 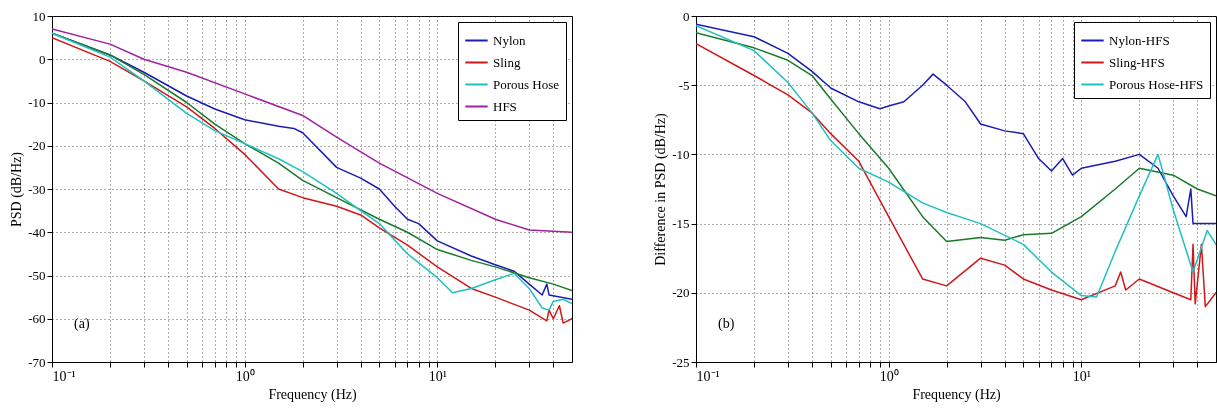 I want to click on legend-label: Nylon, so click(x=509, y=40).